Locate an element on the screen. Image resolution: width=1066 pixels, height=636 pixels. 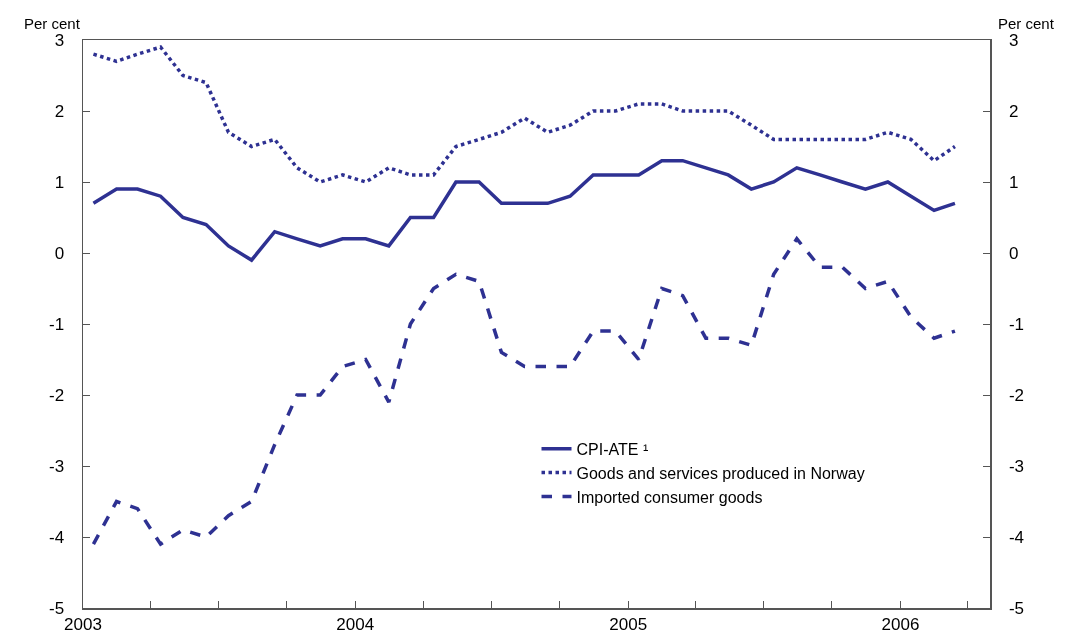
y2-tick-label: -3 is located at coordinates (1016, 466).